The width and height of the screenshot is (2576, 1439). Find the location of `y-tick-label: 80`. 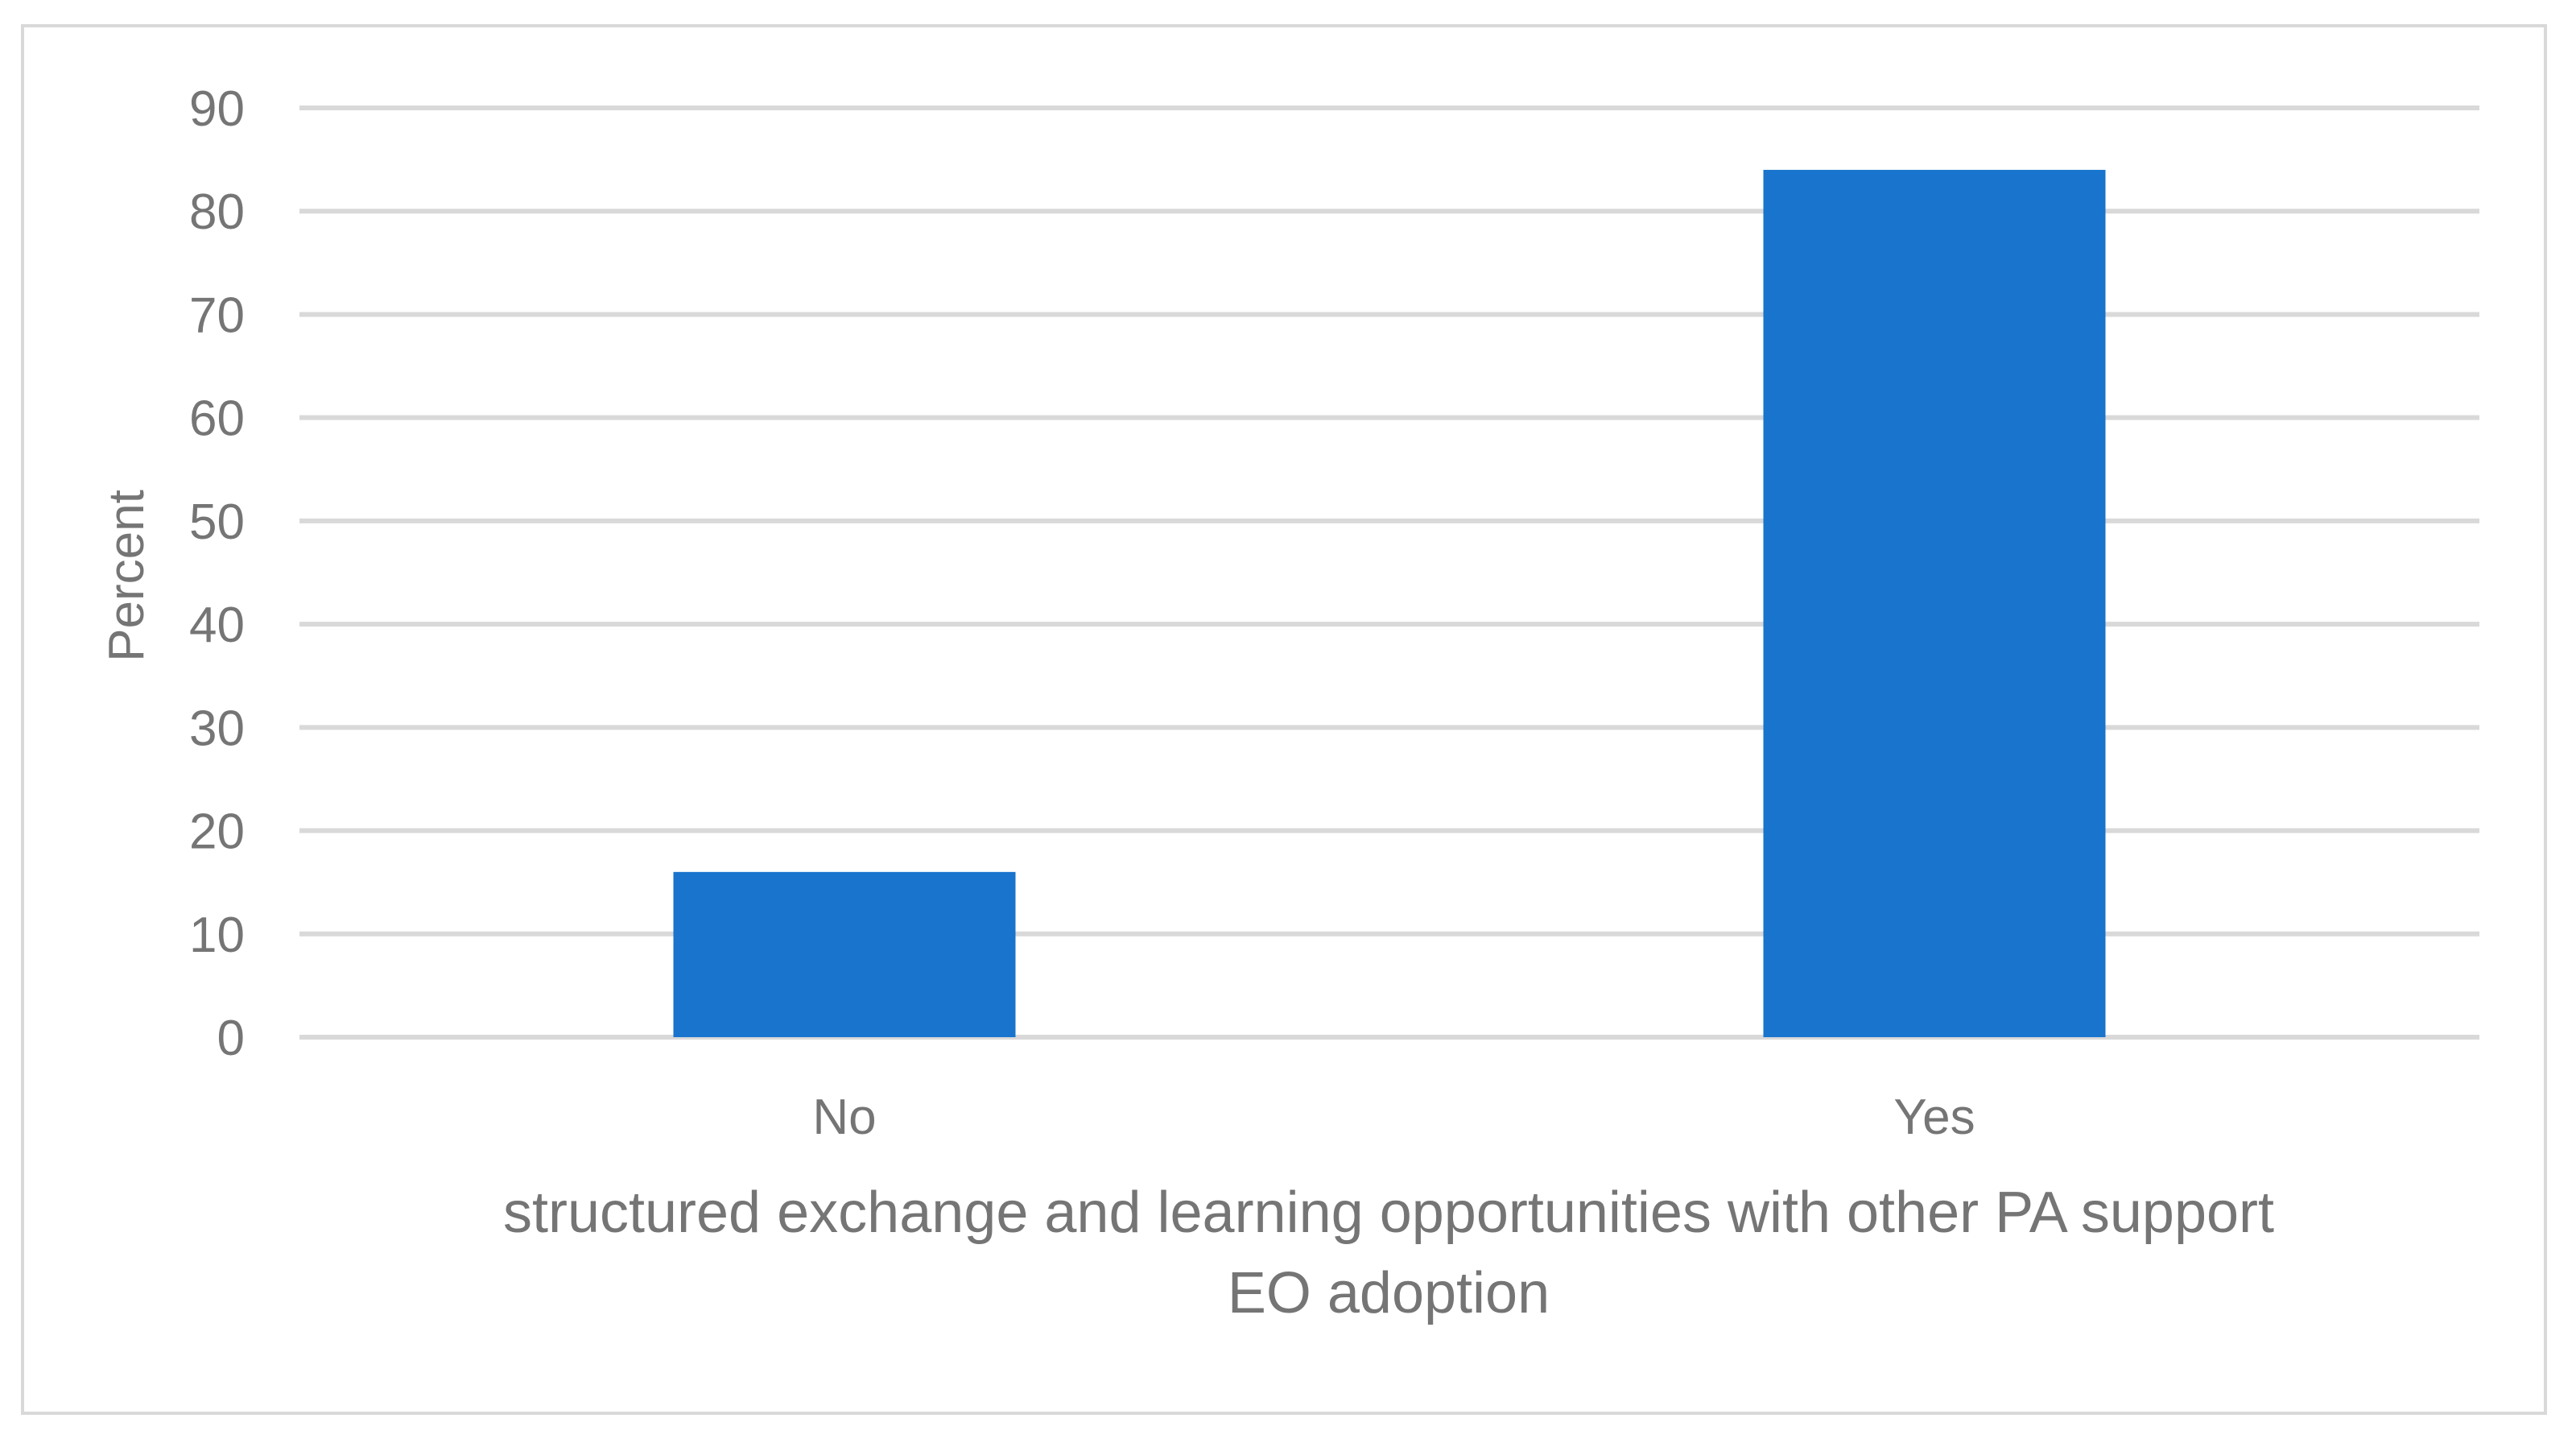

y-tick-label: 80 is located at coordinates (217, 212).